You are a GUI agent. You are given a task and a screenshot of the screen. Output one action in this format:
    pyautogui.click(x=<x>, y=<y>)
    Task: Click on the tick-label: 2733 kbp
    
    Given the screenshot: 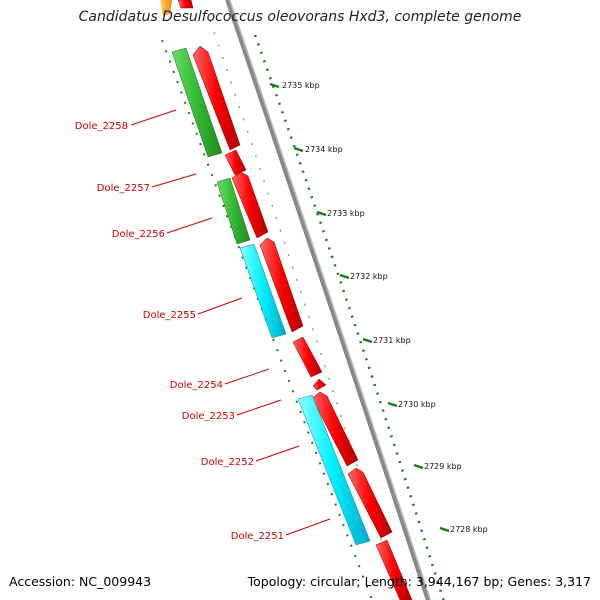 What is the action you would take?
    pyautogui.click(x=346, y=213)
    